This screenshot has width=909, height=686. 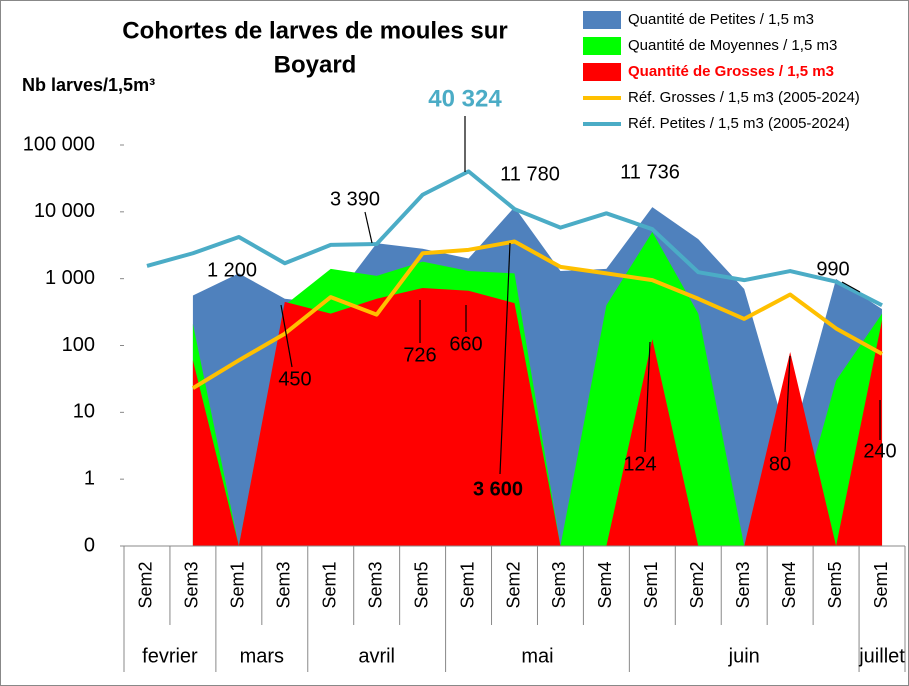 What do you see at coordinates (89, 545) in the screenshot?
I see `y-tick-label: 0` at bounding box center [89, 545].